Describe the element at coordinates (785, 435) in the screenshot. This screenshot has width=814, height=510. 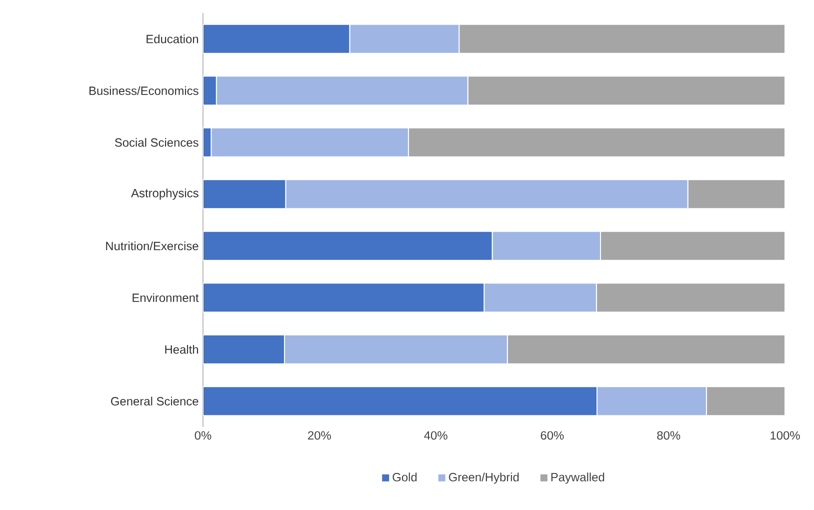
I see `x-tick-label: 100%` at that location.